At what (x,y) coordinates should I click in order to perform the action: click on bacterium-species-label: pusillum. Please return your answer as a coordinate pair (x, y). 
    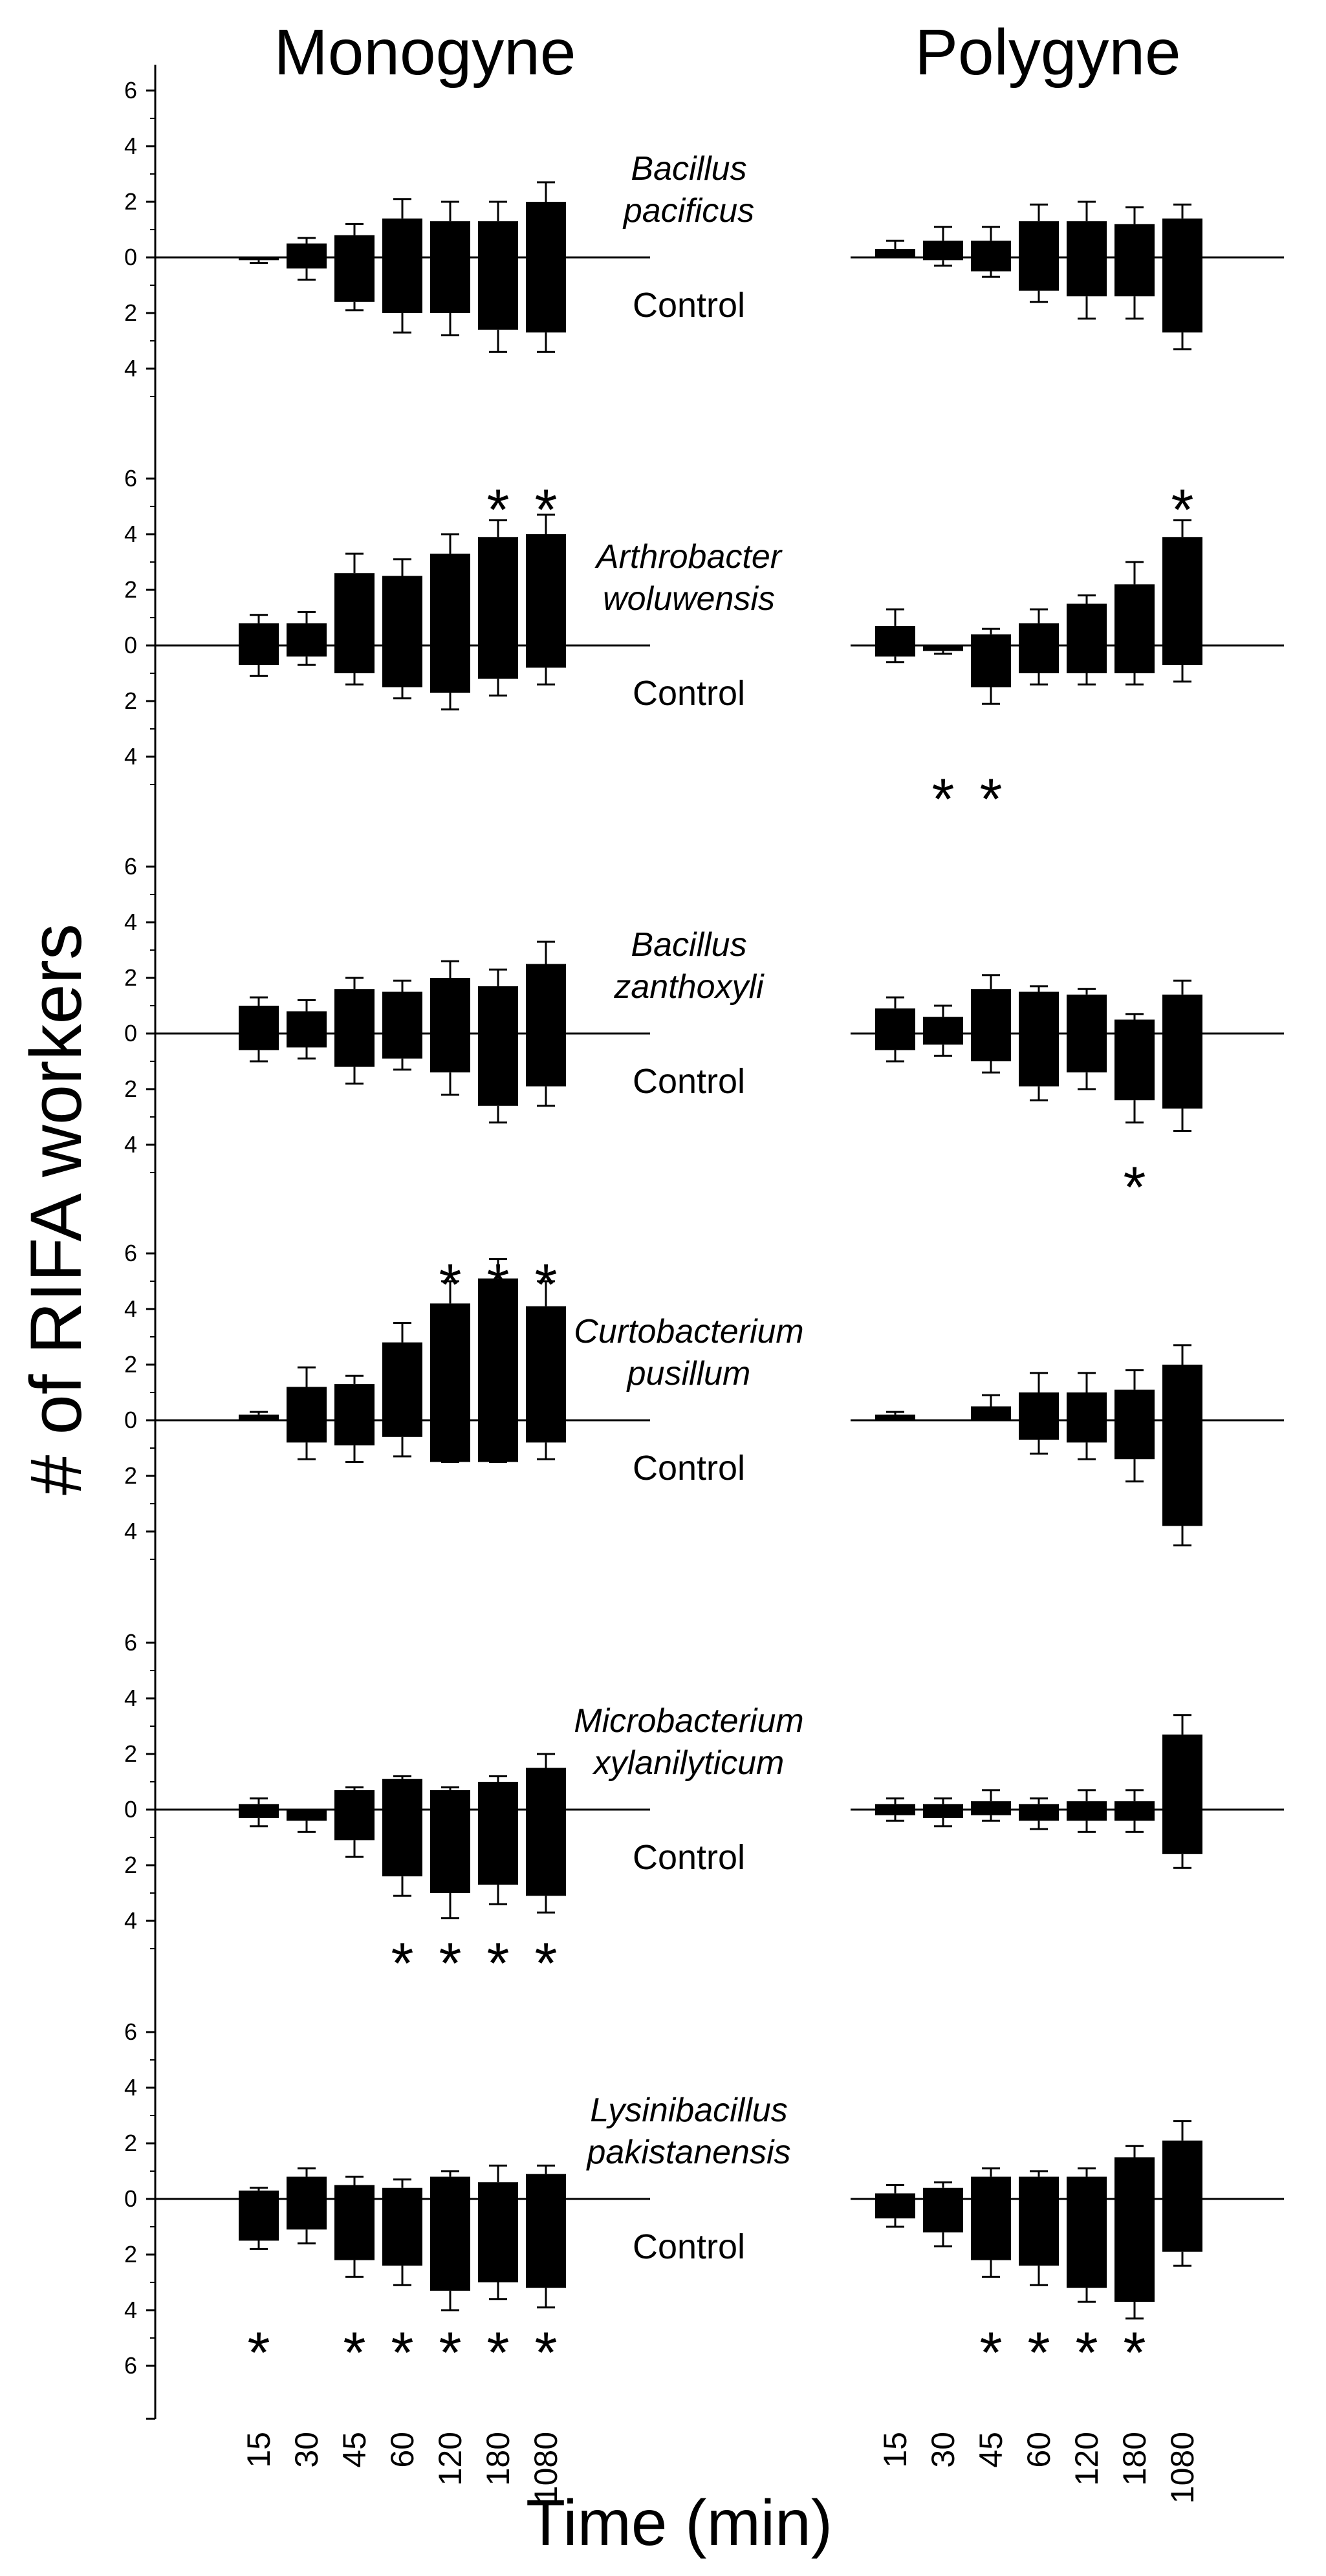
    Looking at the image, I should click on (688, 1373).